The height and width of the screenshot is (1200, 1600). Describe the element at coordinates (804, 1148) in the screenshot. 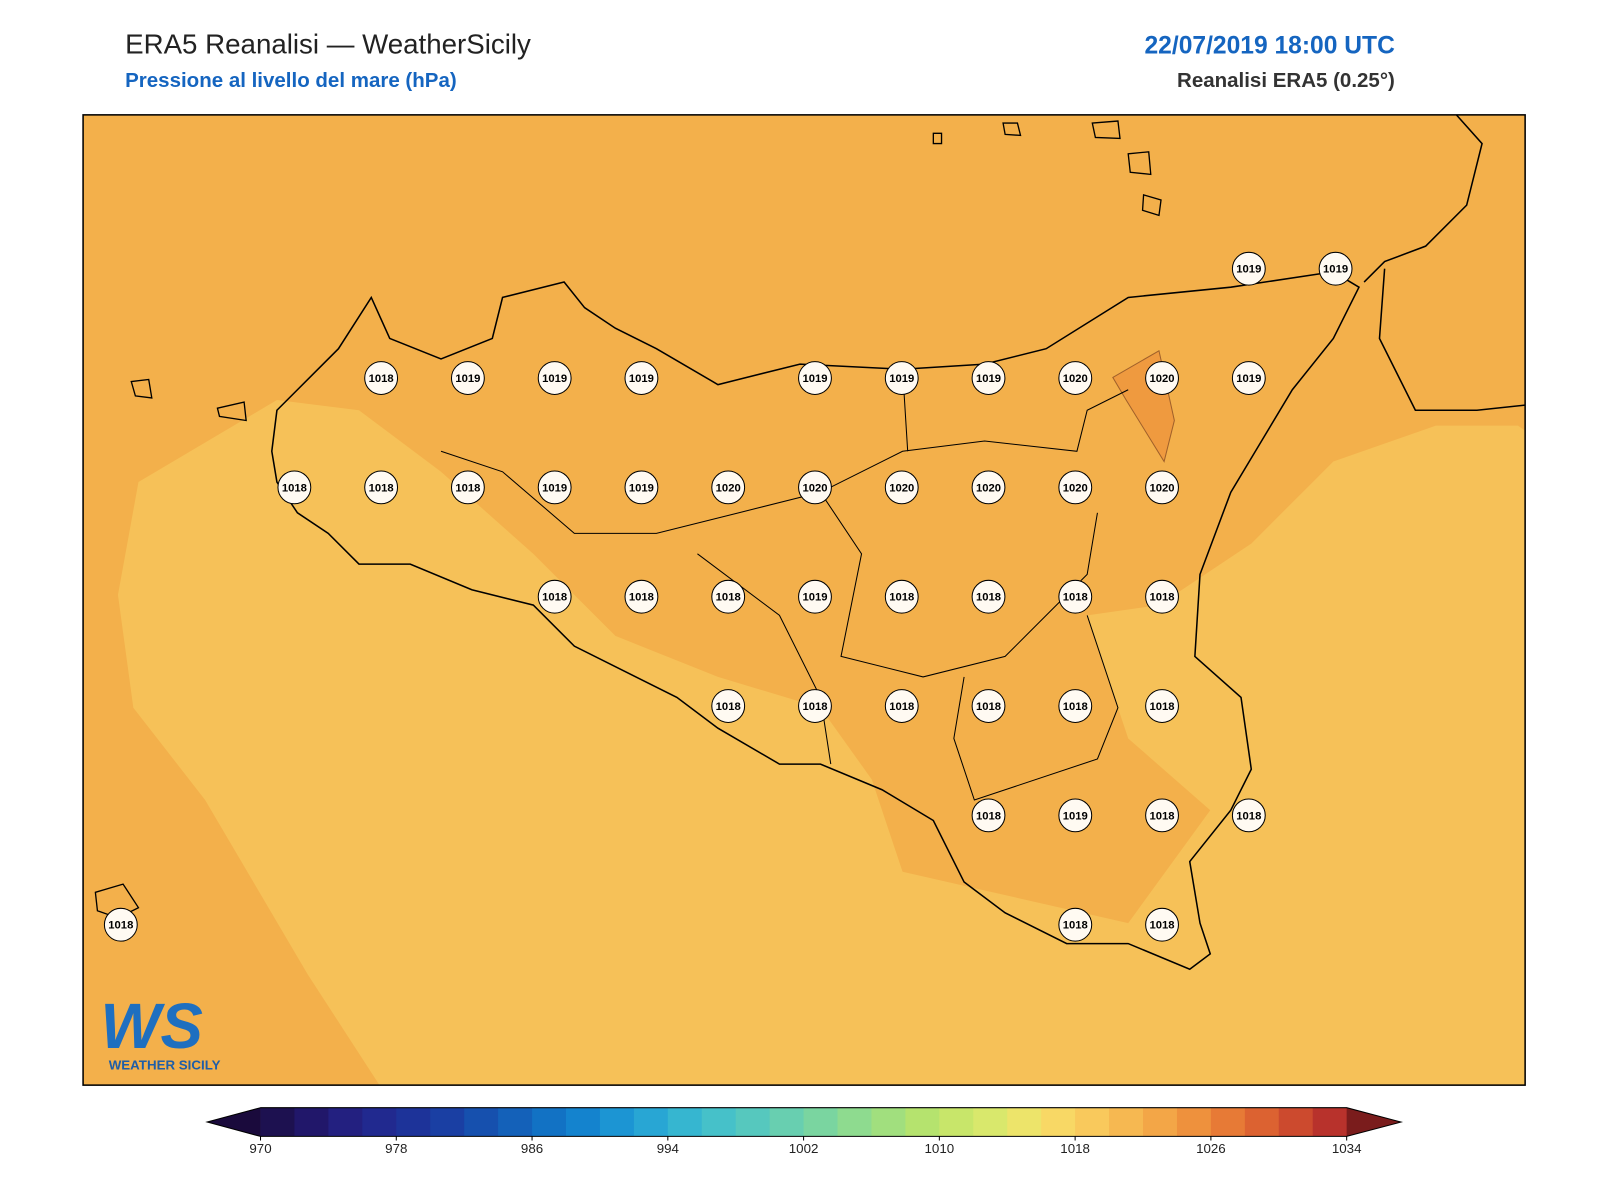

I see `colorbar-tick-label: 1002` at that location.